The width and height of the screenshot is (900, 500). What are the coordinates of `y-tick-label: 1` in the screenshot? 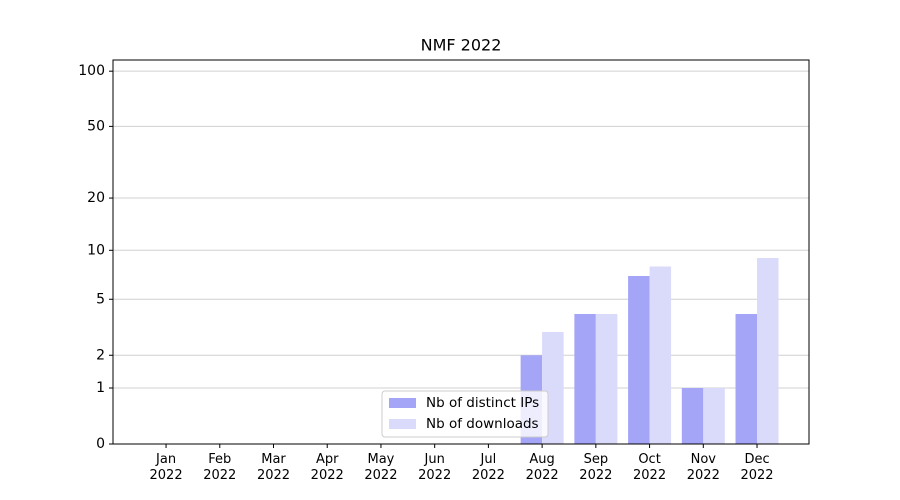 It's located at (100, 388).